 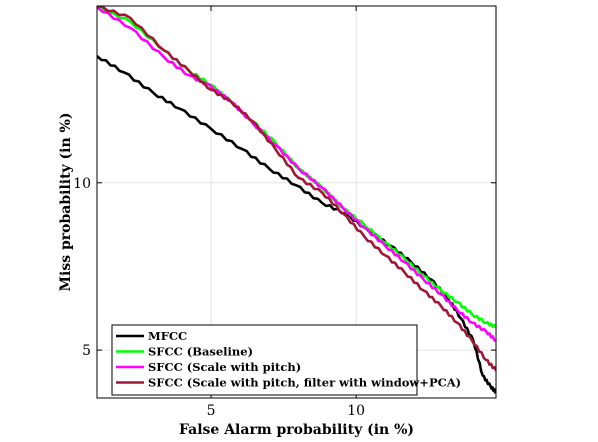 I want to click on legend-box, so click(x=264, y=360).